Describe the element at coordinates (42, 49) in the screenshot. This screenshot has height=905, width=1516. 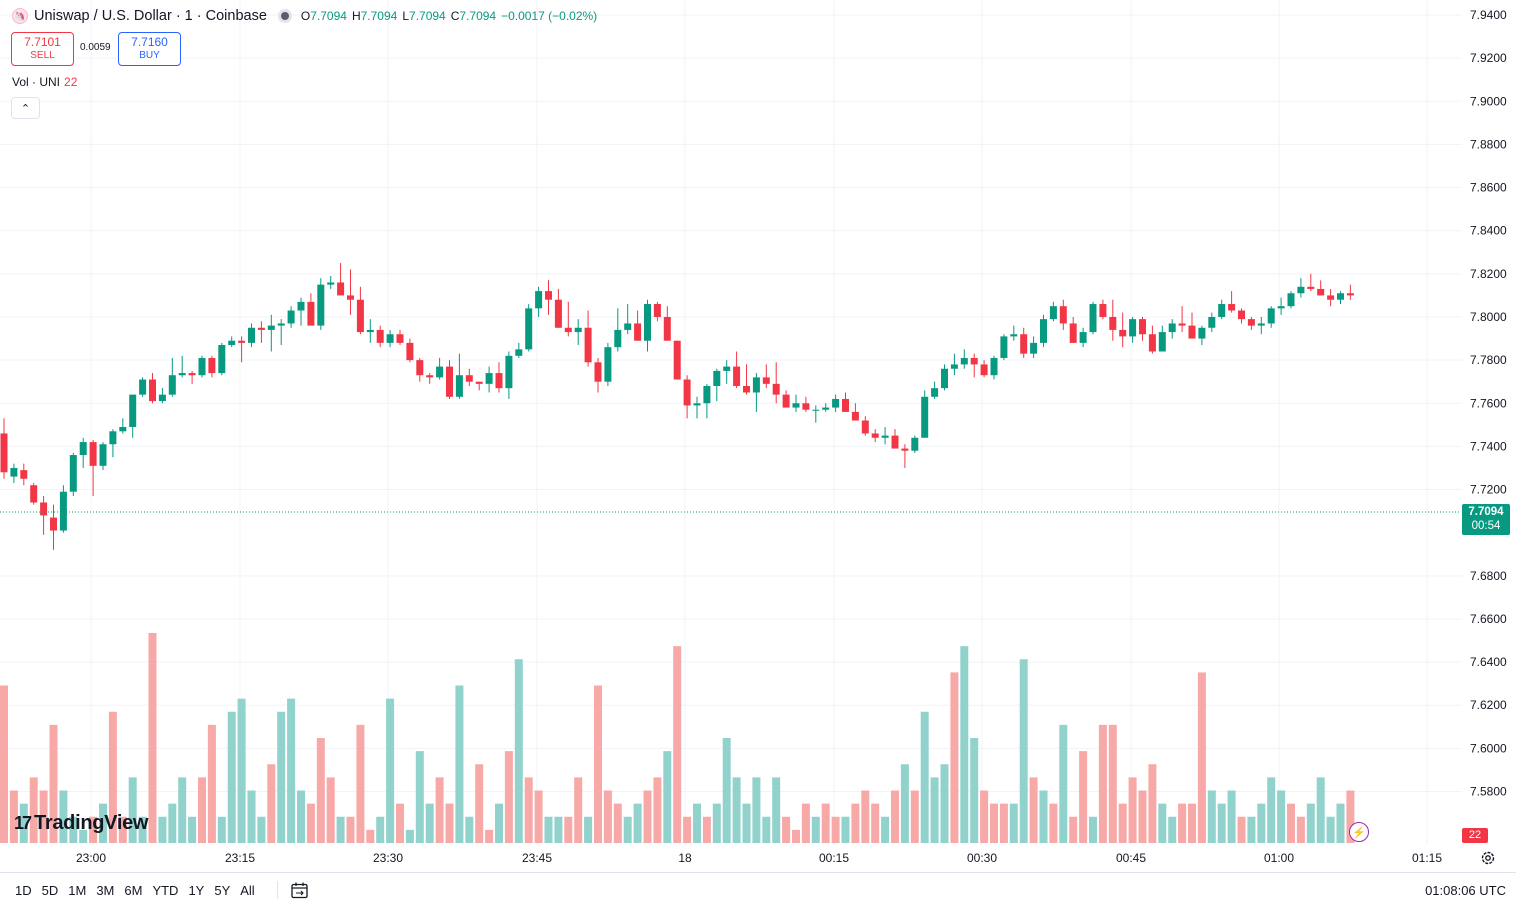
I see `sell-button: 7.7101 SELL` at that location.